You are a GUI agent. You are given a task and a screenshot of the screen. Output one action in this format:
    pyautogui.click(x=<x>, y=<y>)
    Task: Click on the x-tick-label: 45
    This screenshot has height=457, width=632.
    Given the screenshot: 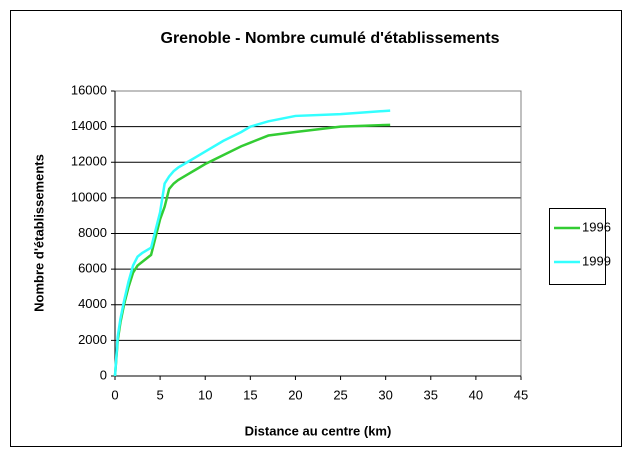 What is the action you would take?
    pyautogui.click(x=521, y=394)
    